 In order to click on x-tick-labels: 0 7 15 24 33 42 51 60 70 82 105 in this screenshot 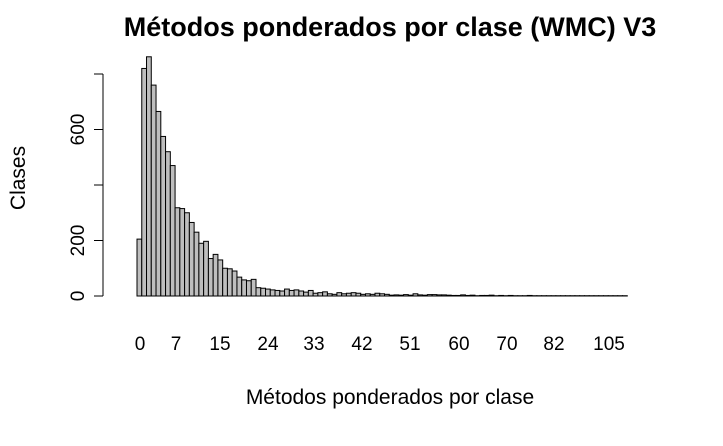, I will do `click(380, 344)`.